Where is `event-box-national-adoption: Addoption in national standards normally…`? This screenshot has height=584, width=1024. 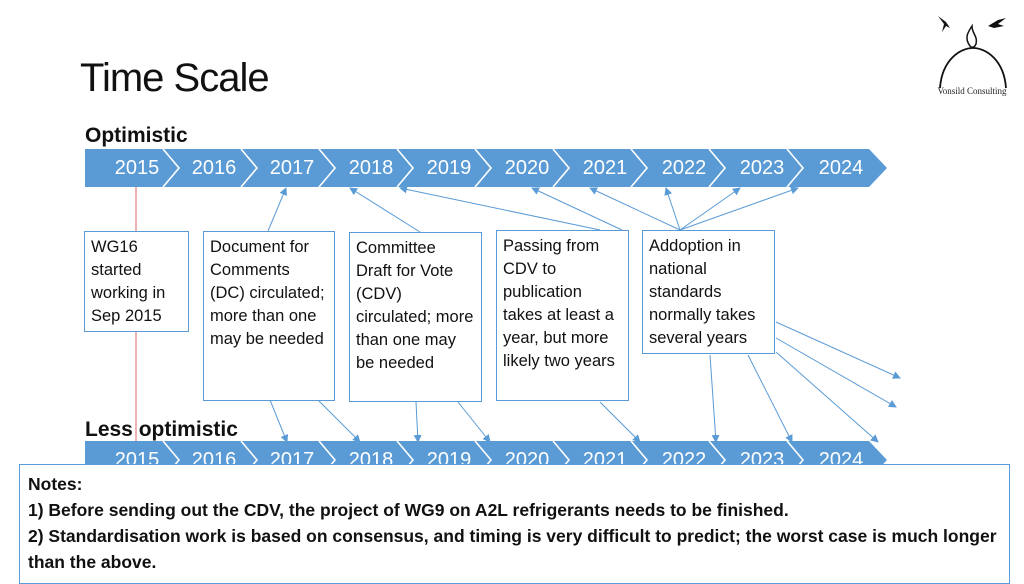 event-box-national-adoption: Addoption in national standards normally… is located at coordinates (708, 292).